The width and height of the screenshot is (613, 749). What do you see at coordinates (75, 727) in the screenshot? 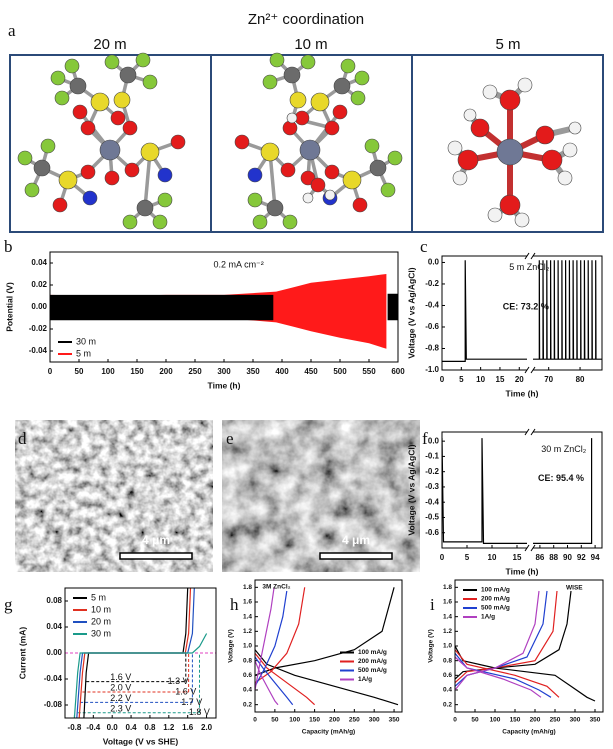
I see `x-tick-label: -0.8` at bounding box center [75, 727].